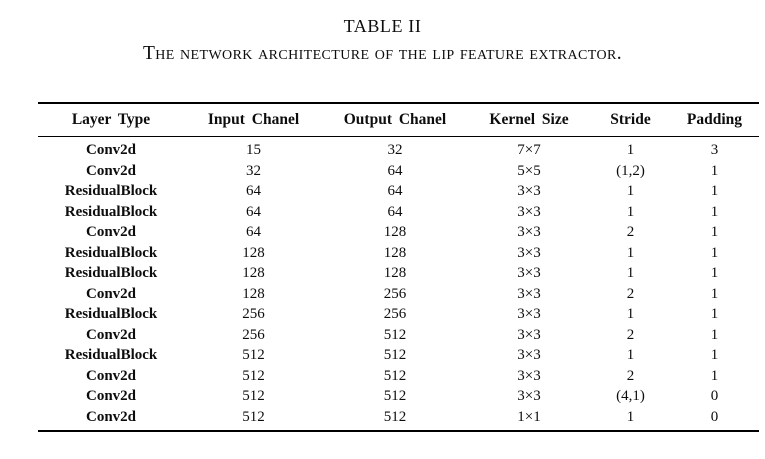 Image resolution: width=765 pixels, height=459 pixels. I want to click on cell-stride: (4,1), so click(630, 396).